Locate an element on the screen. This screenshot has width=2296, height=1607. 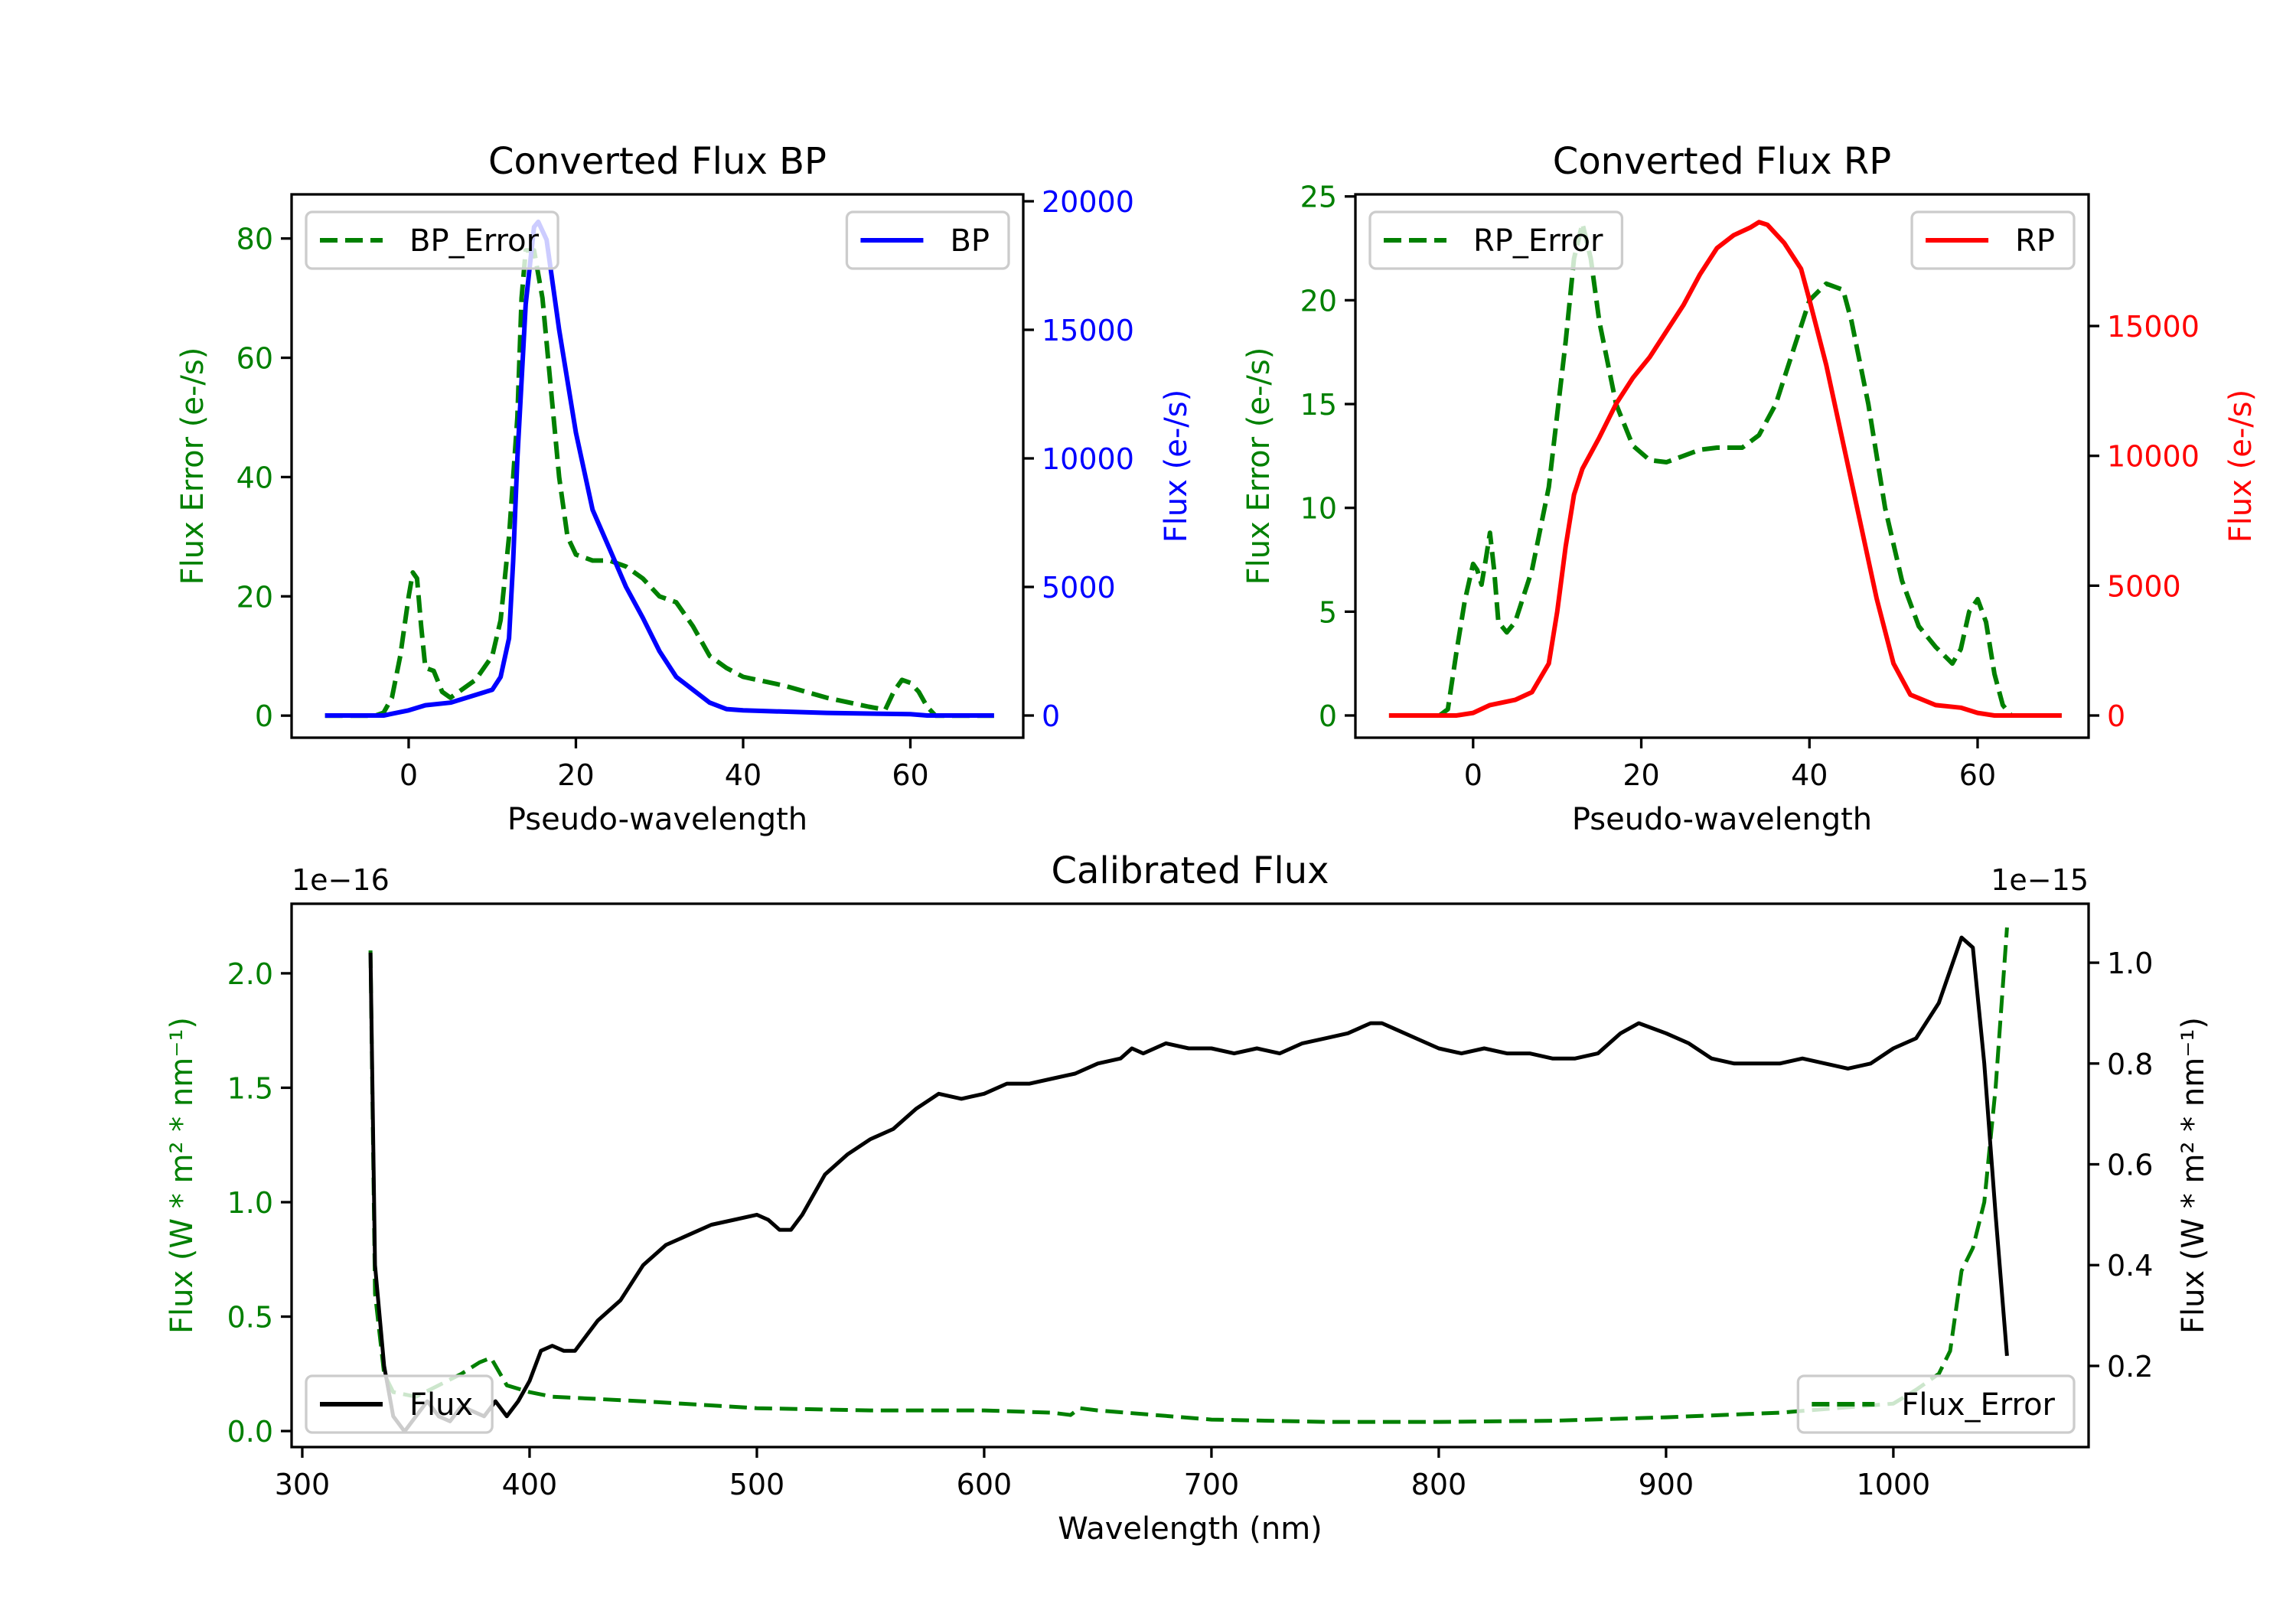
right-axis-tick-label: 0.2 is located at coordinates (2130, 1367).